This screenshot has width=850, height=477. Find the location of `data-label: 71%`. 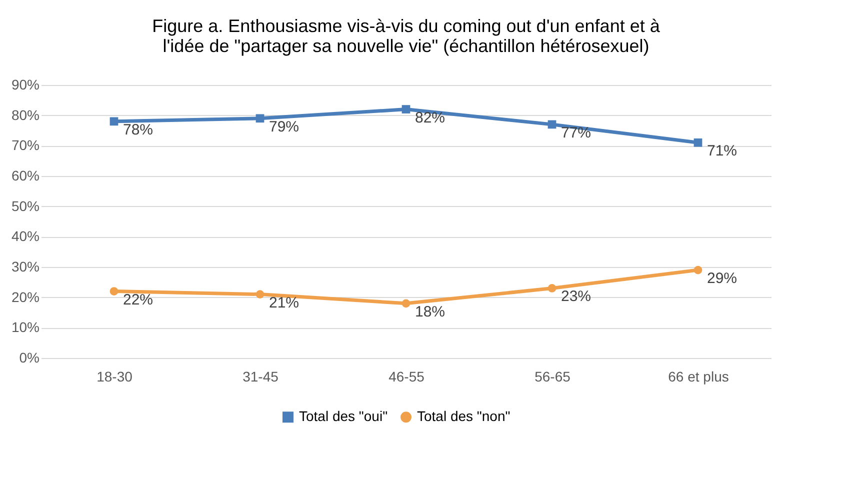

data-label: 71% is located at coordinates (722, 151).